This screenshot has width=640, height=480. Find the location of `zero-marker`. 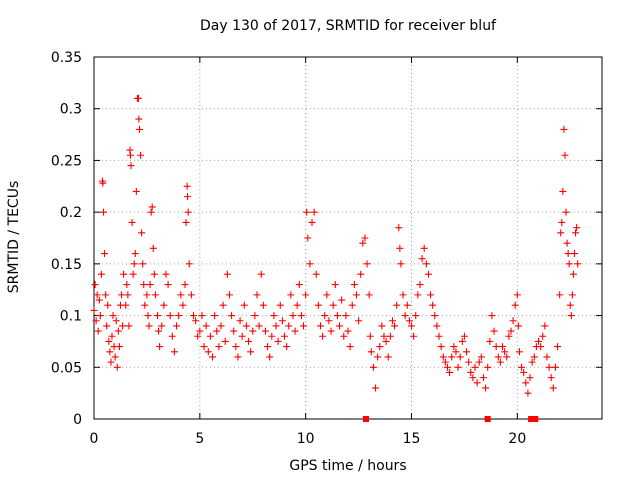

zero-marker is located at coordinates (535, 419).